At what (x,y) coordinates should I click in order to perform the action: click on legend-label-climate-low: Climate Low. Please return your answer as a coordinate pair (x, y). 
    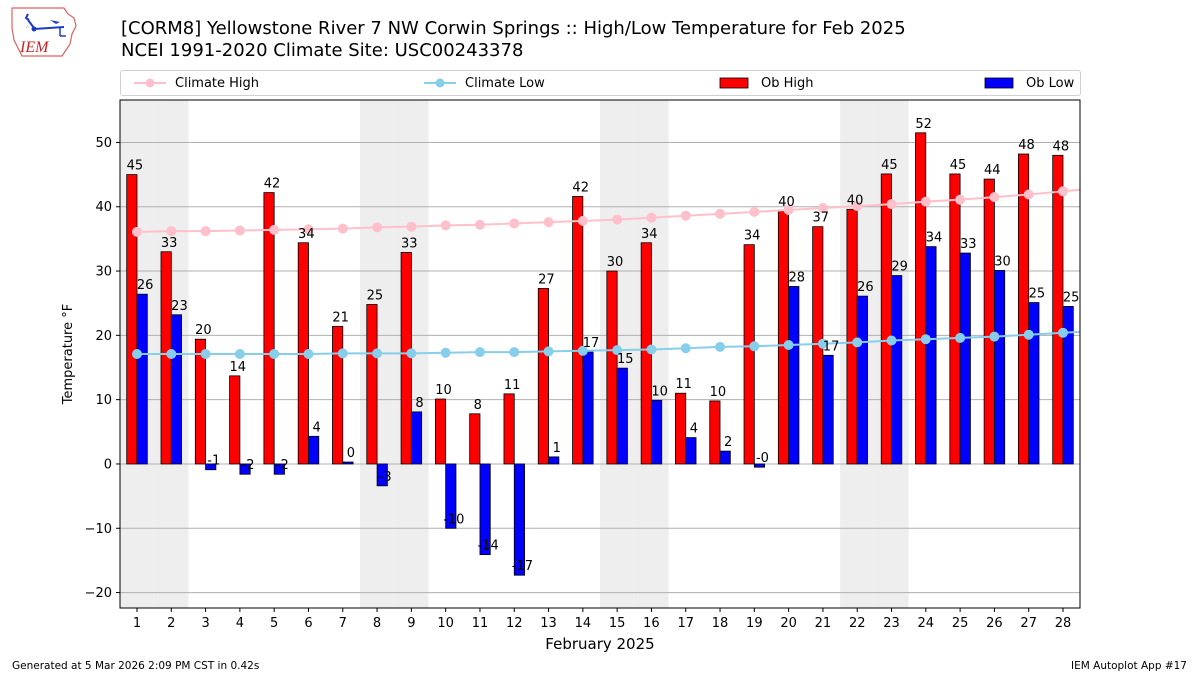
    Looking at the image, I should click on (505, 83).